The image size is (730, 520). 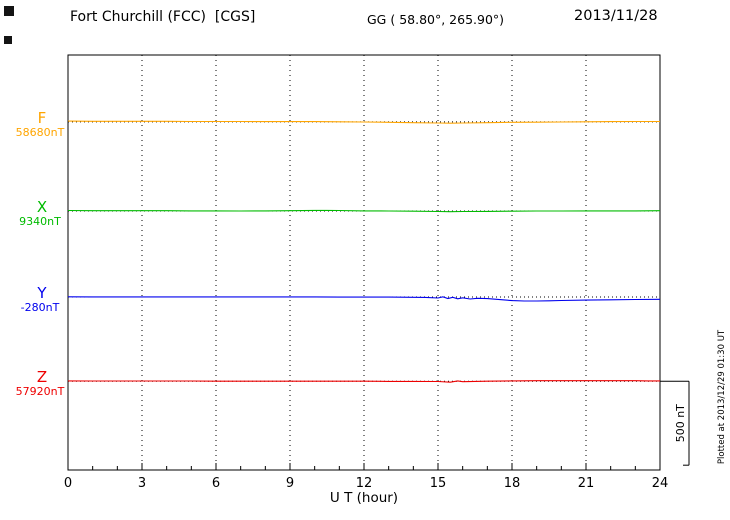 What do you see at coordinates (438, 483) in the screenshot?
I see `svg-text: 15` at bounding box center [438, 483].